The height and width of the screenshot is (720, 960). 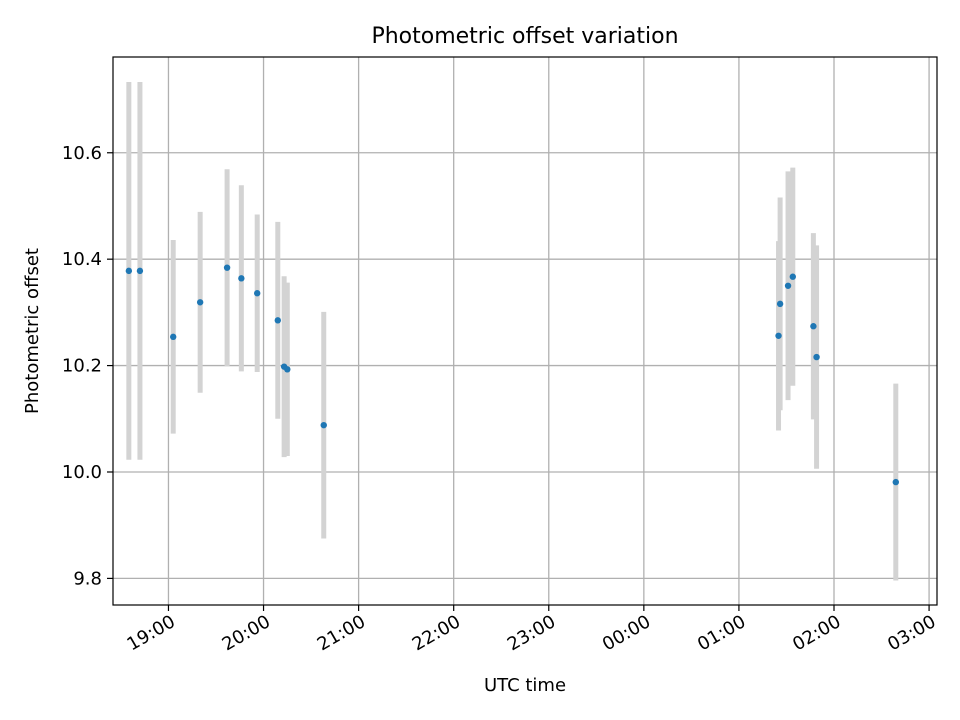 What do you see at coordinates (82, 153) in the screenshot?
I see `y-tick-label: 10.6` at bounding box center [82, 153].